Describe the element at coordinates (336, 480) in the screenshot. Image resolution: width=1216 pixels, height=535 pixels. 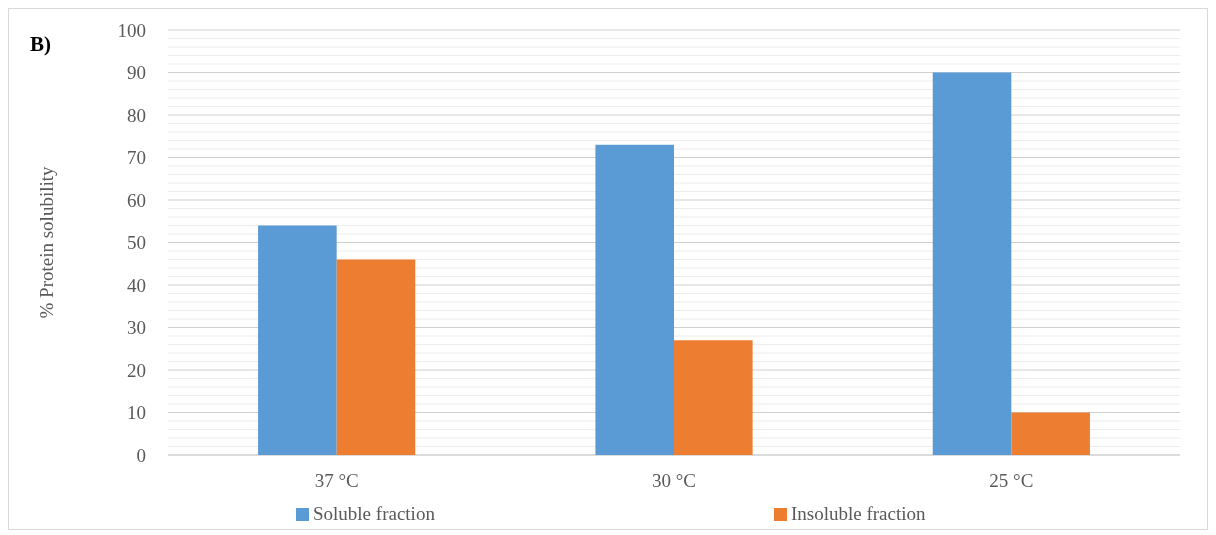
I see `x-tick-label: 37 °C` at that location.